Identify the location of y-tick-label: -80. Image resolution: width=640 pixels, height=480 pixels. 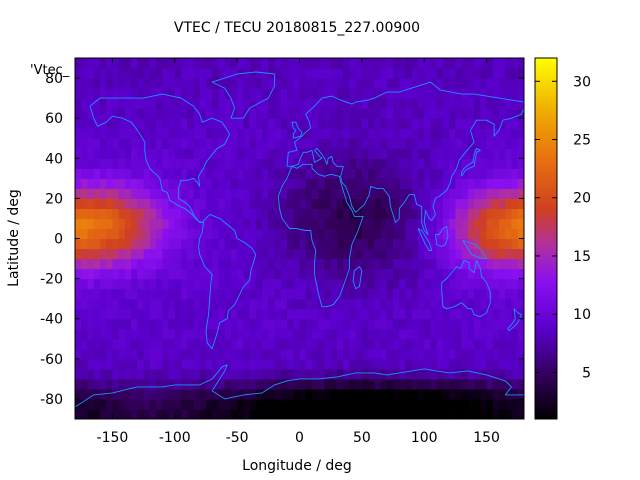
(51, 400).